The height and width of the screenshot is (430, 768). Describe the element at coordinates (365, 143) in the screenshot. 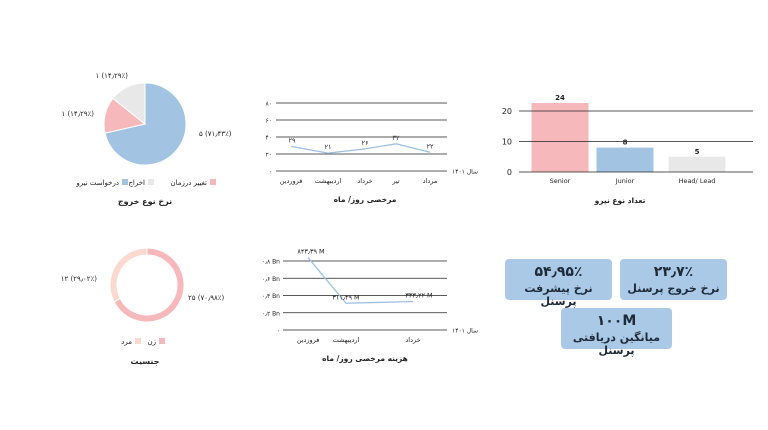

I see `leave-value-label-2: ۲۶` at that location.